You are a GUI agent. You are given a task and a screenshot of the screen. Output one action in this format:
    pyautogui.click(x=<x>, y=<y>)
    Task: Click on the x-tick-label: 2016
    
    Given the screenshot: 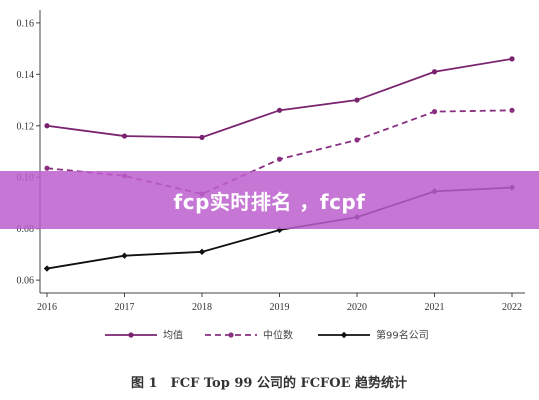 What is the action you would take?
    pyautogui.click(x=47, y=307)
    